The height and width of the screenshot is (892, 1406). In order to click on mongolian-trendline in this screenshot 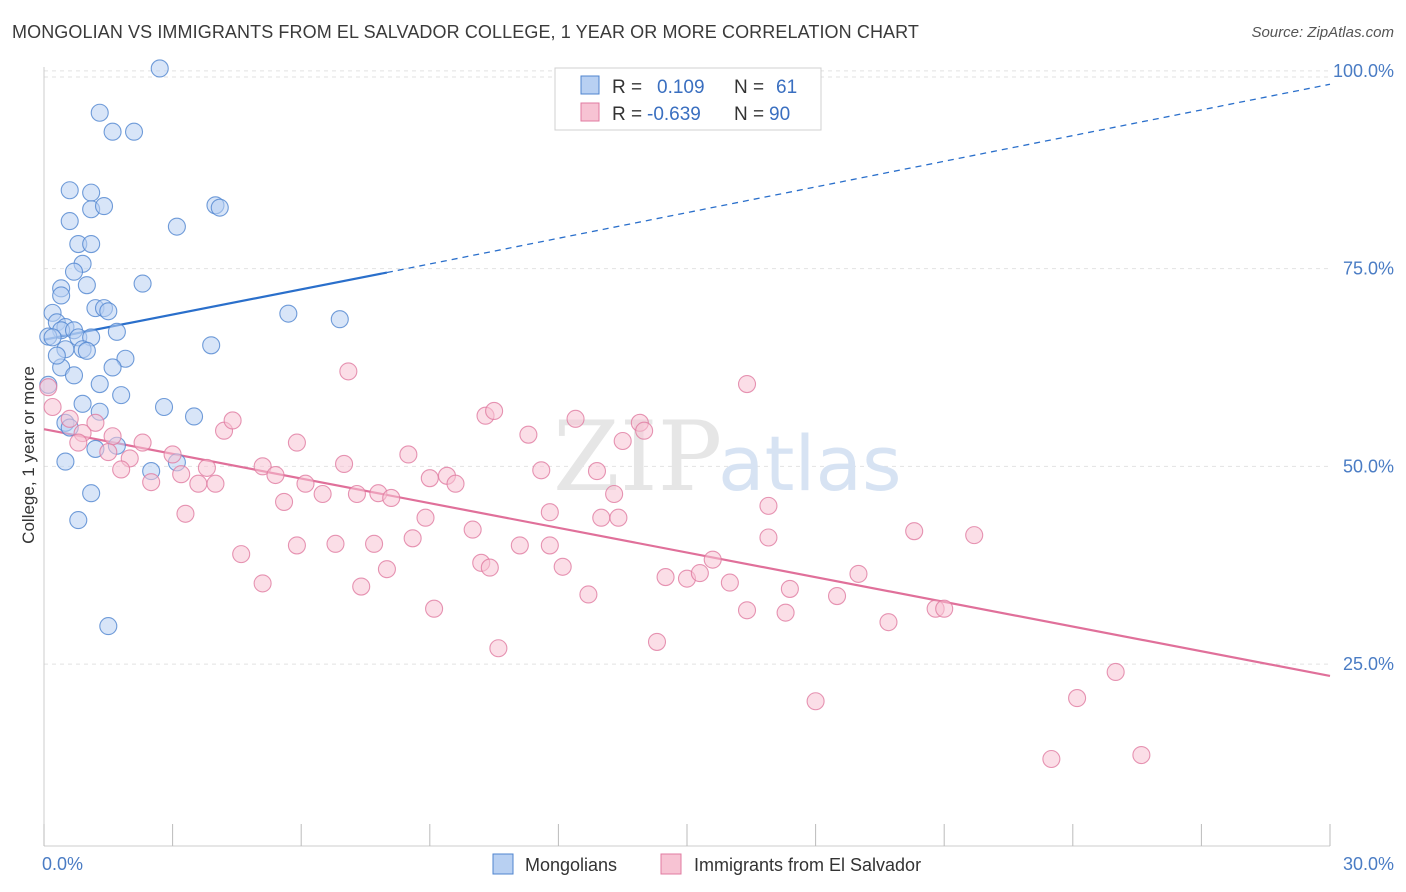, I will do `click(215, 306)`.